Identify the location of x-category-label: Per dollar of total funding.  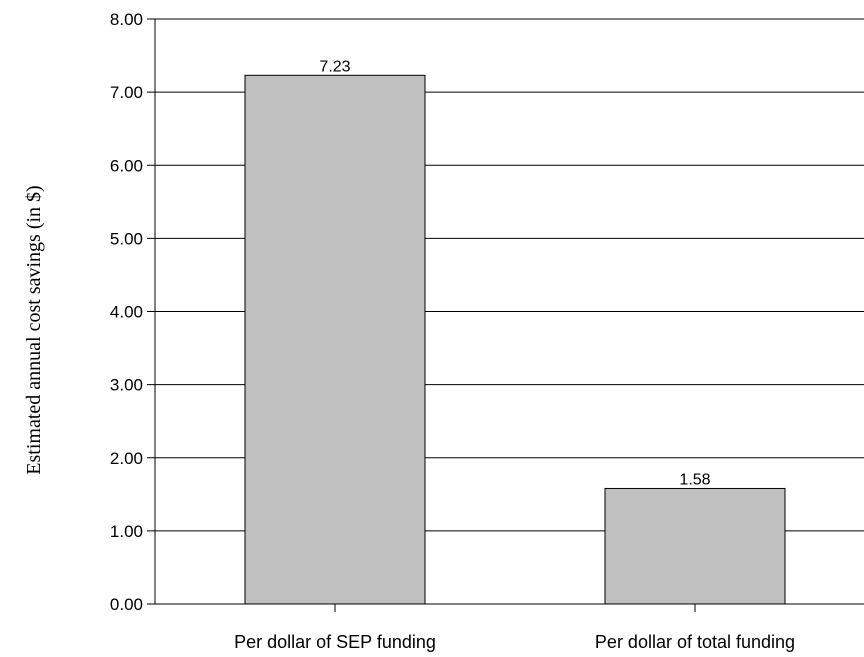
(695, 642).